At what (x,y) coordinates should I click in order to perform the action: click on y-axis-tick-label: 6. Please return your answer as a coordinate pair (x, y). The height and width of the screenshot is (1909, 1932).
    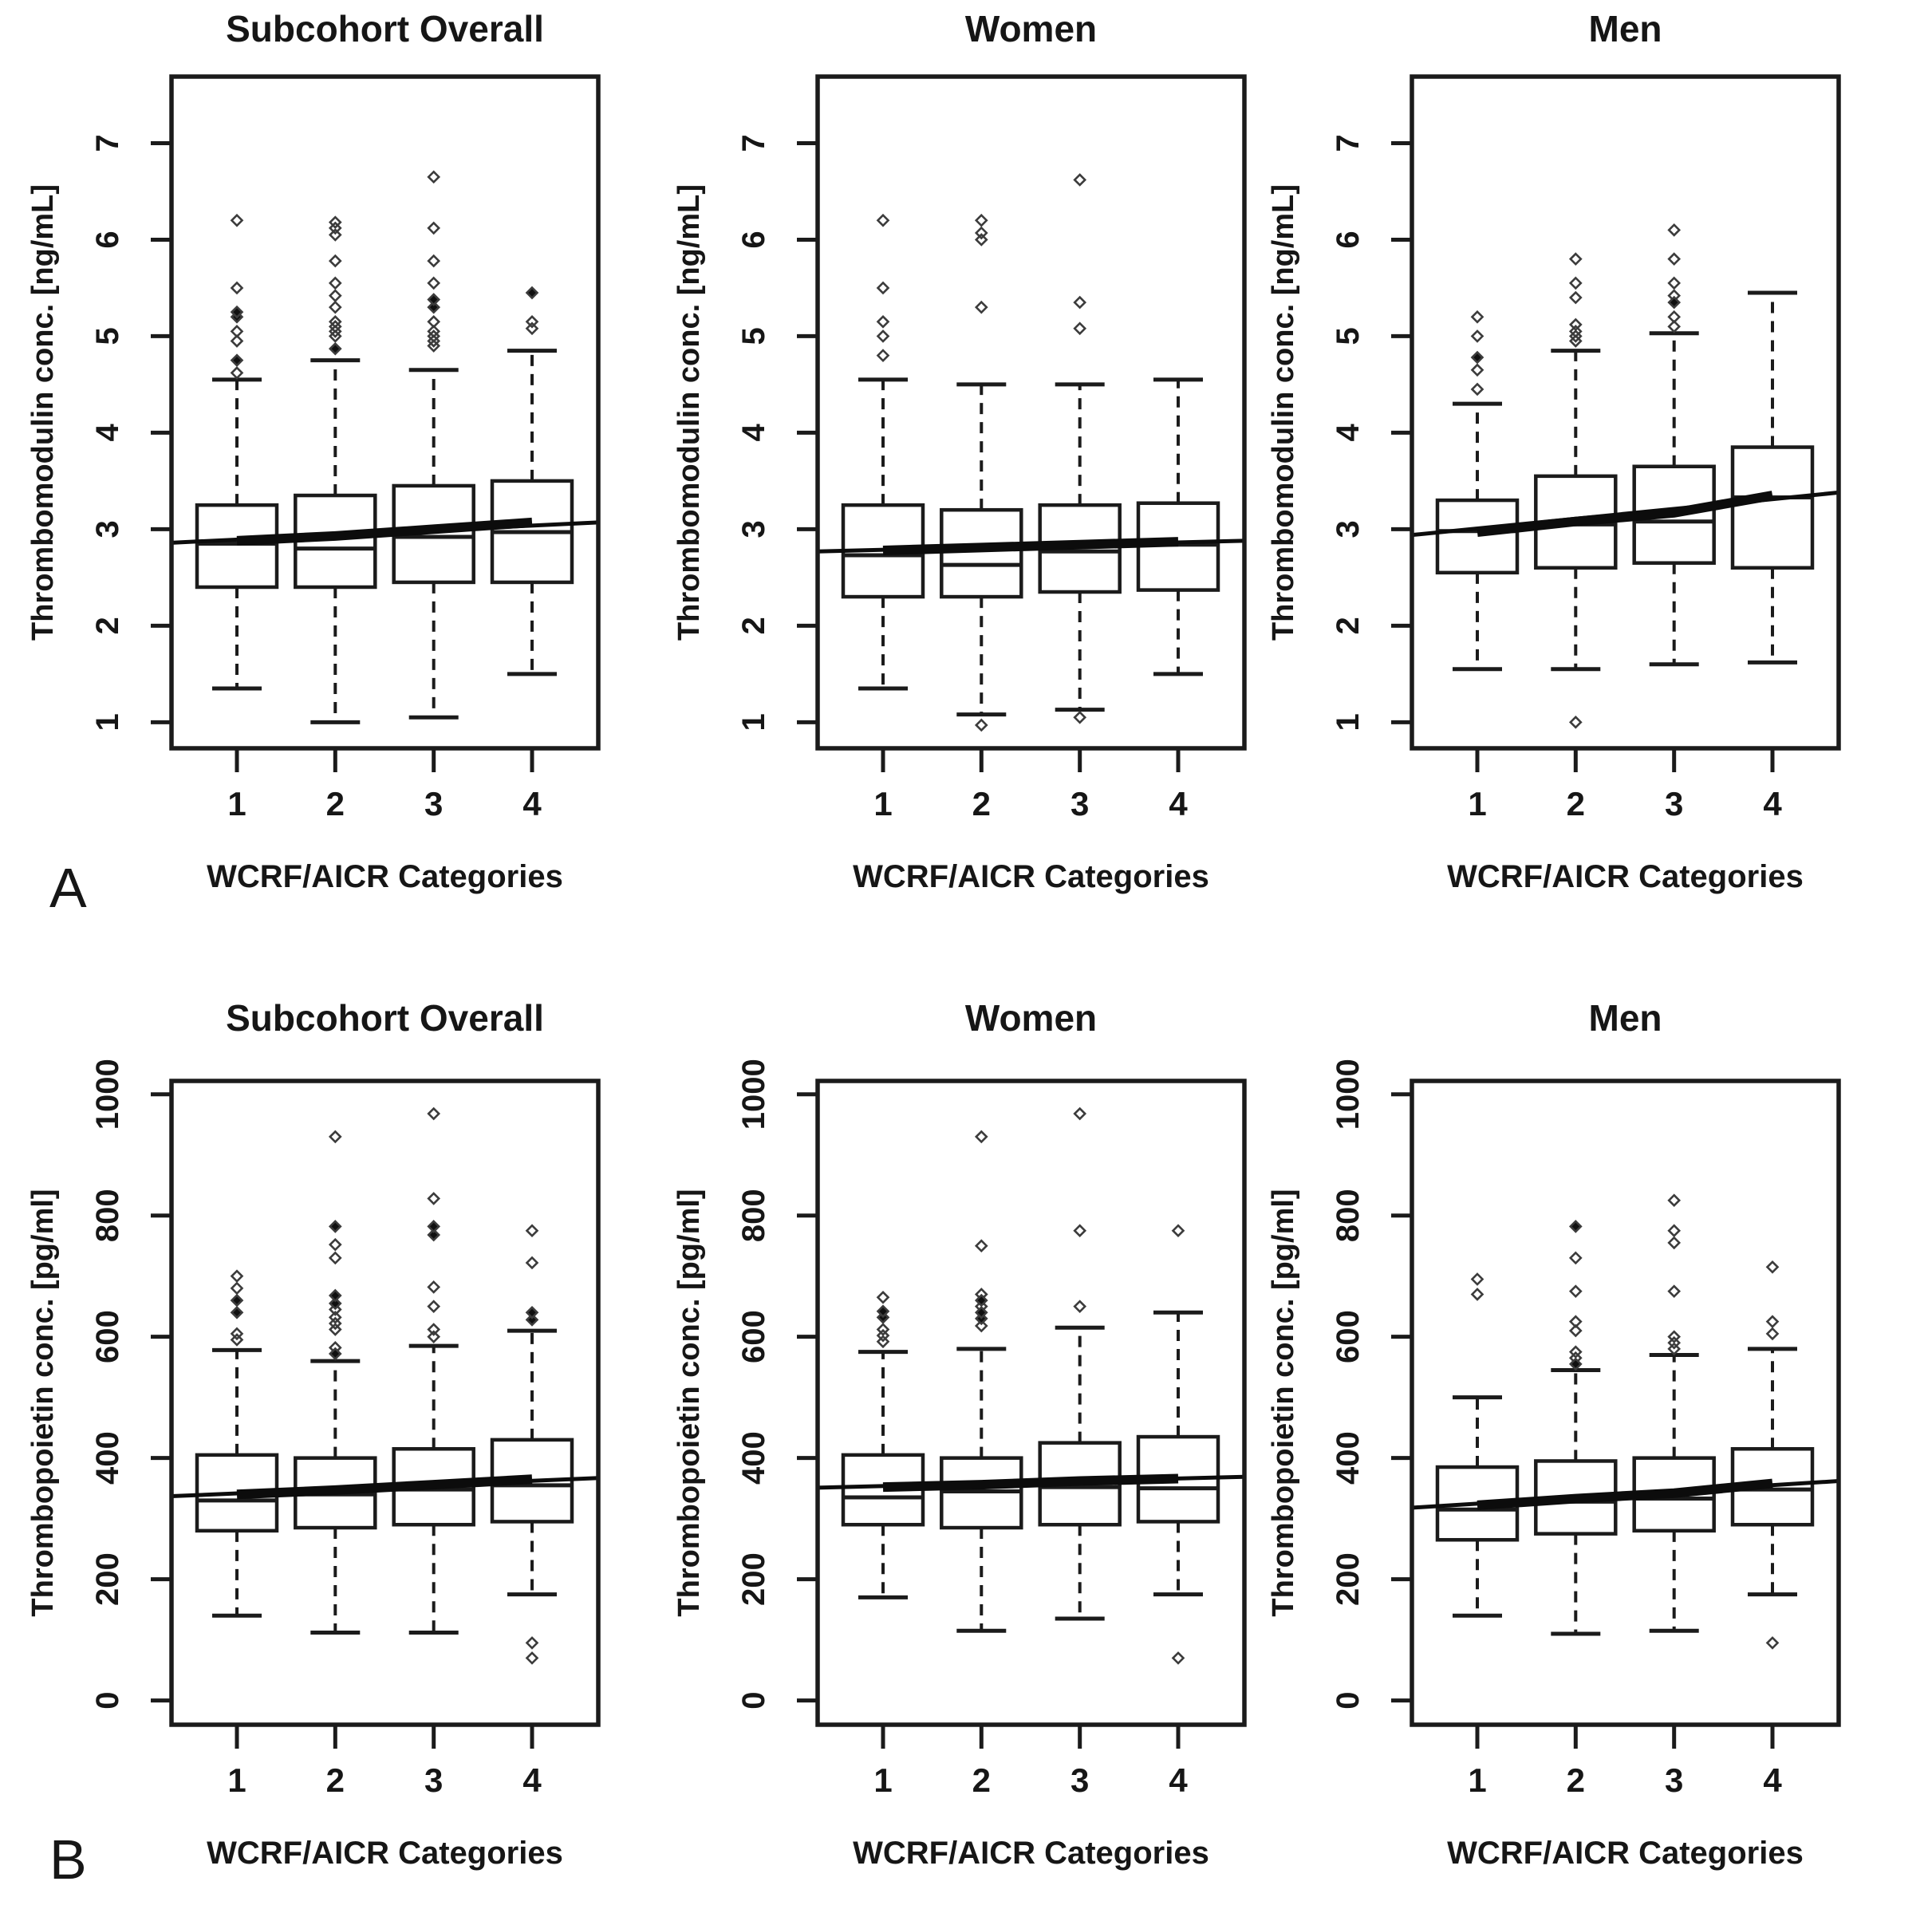
    Looking at the image, I should click on (753, 240).